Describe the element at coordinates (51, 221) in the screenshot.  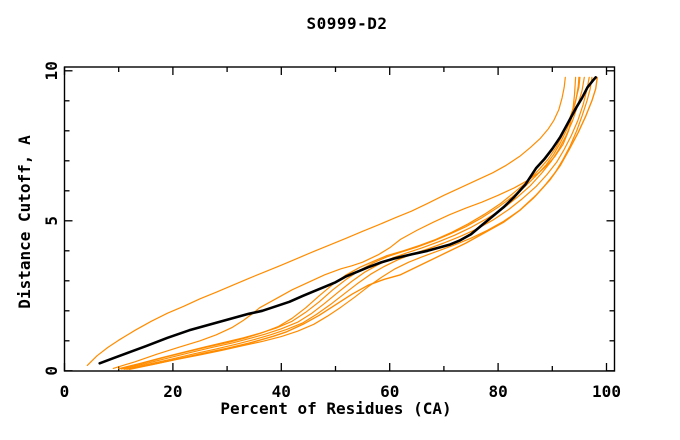
I see `y-tick-label: 5` at that location.